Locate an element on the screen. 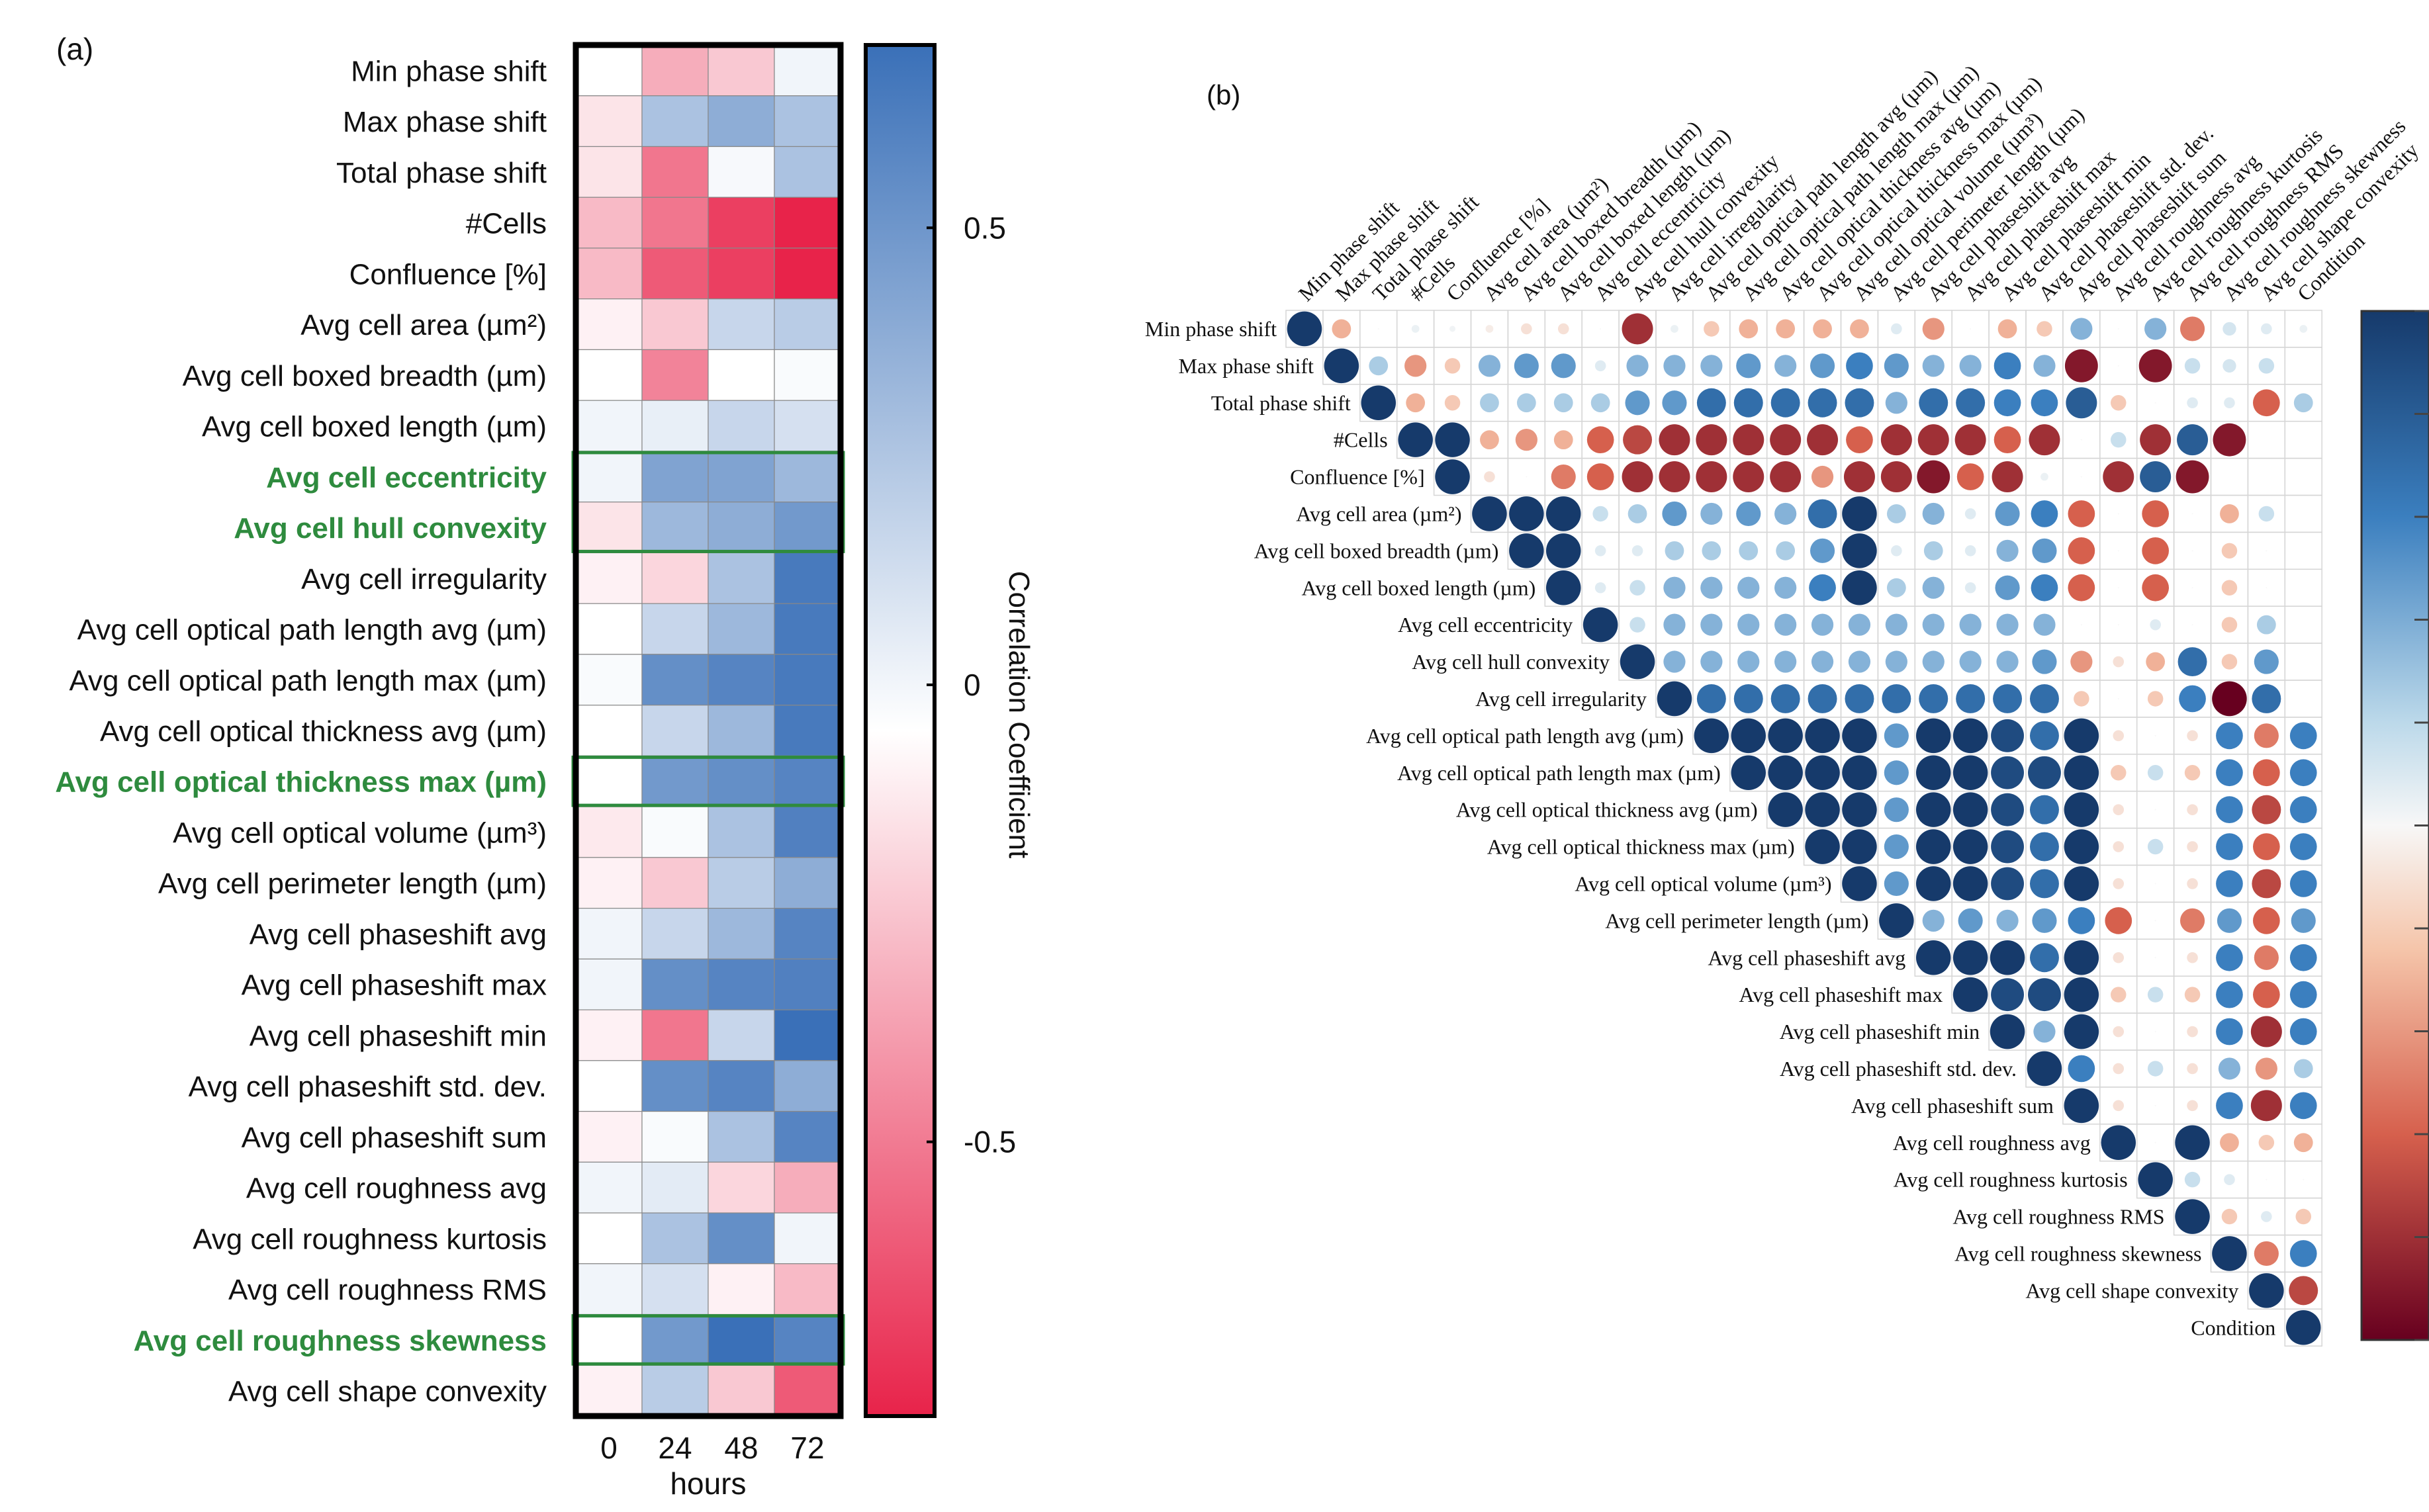 The image size is (2429, 1512). corr-row-label: Avg cell phaseshift sum is located at coordinates (1952, 1106).